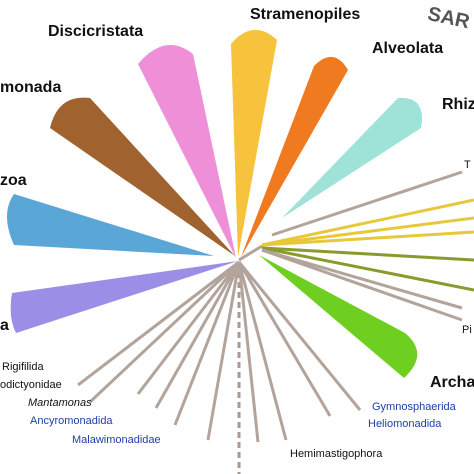  I want to click on wedge-stramenopiles, so click(254, 143).